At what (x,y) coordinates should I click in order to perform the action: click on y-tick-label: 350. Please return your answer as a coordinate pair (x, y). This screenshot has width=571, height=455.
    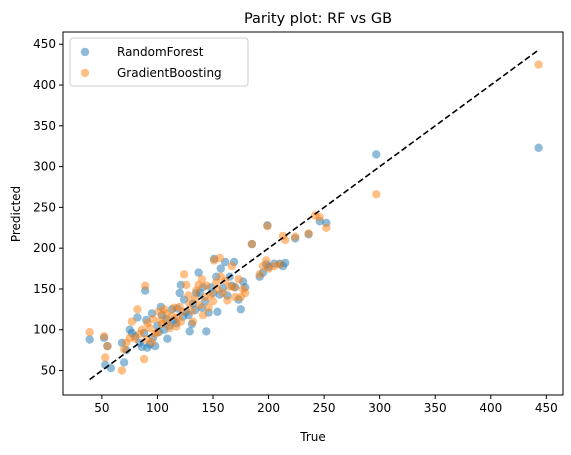
    Looking at the image, I should click on (44, 126).